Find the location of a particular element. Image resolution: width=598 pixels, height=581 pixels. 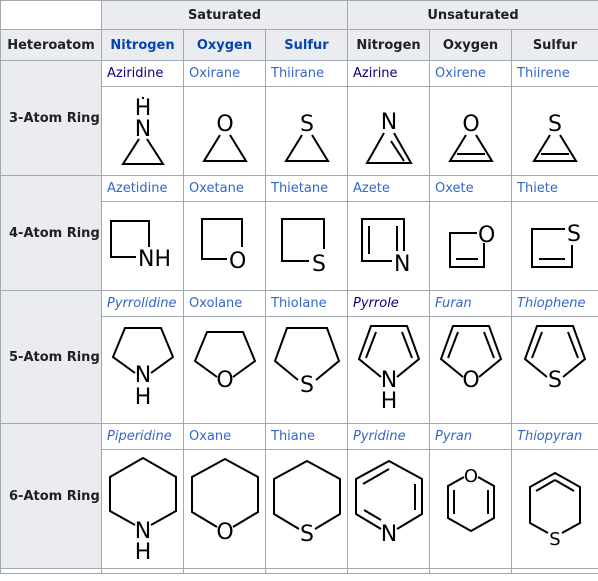

structure-thiete: S is located at coordinates (554, 246).